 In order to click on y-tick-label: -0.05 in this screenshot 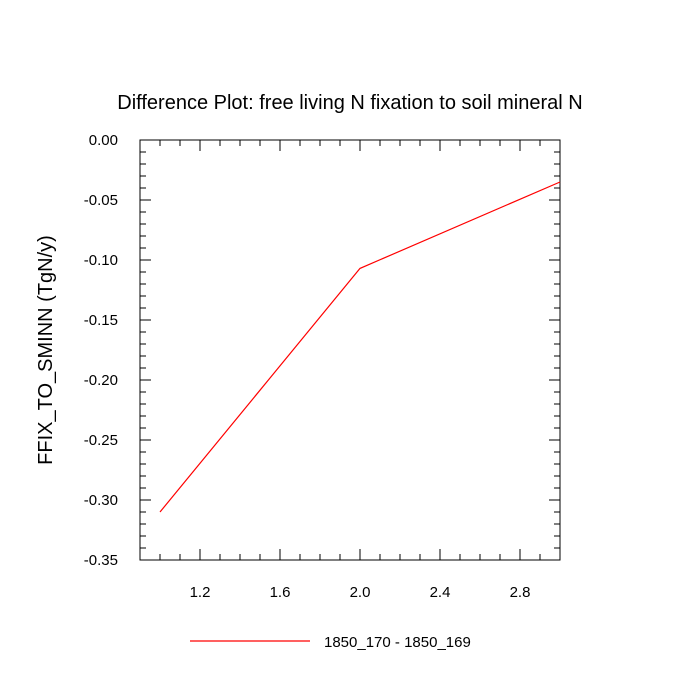, I will do `click(101, 200)`.